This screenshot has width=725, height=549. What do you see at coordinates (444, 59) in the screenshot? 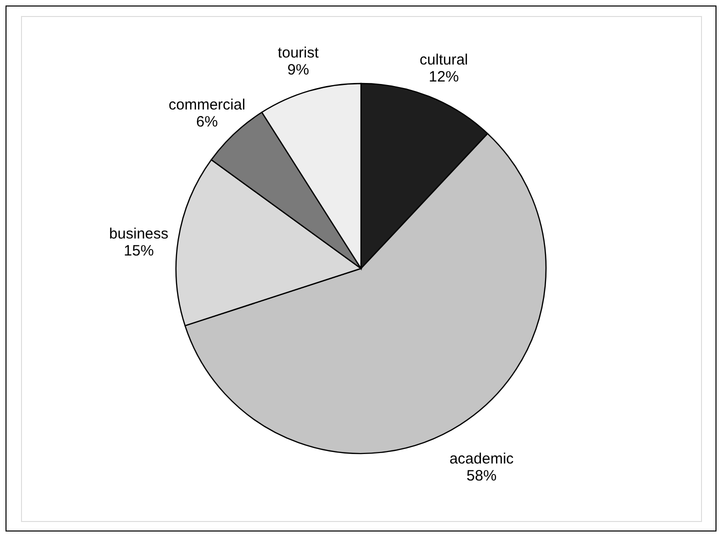
I see `slice-label: cultural` at bounding box center [444, 59].